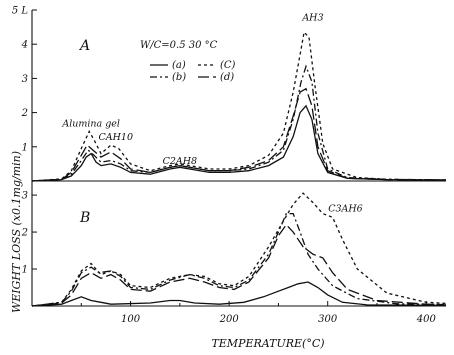 The image size is (454, 355). I want to click on legend-label: (b), so click(179, 77).